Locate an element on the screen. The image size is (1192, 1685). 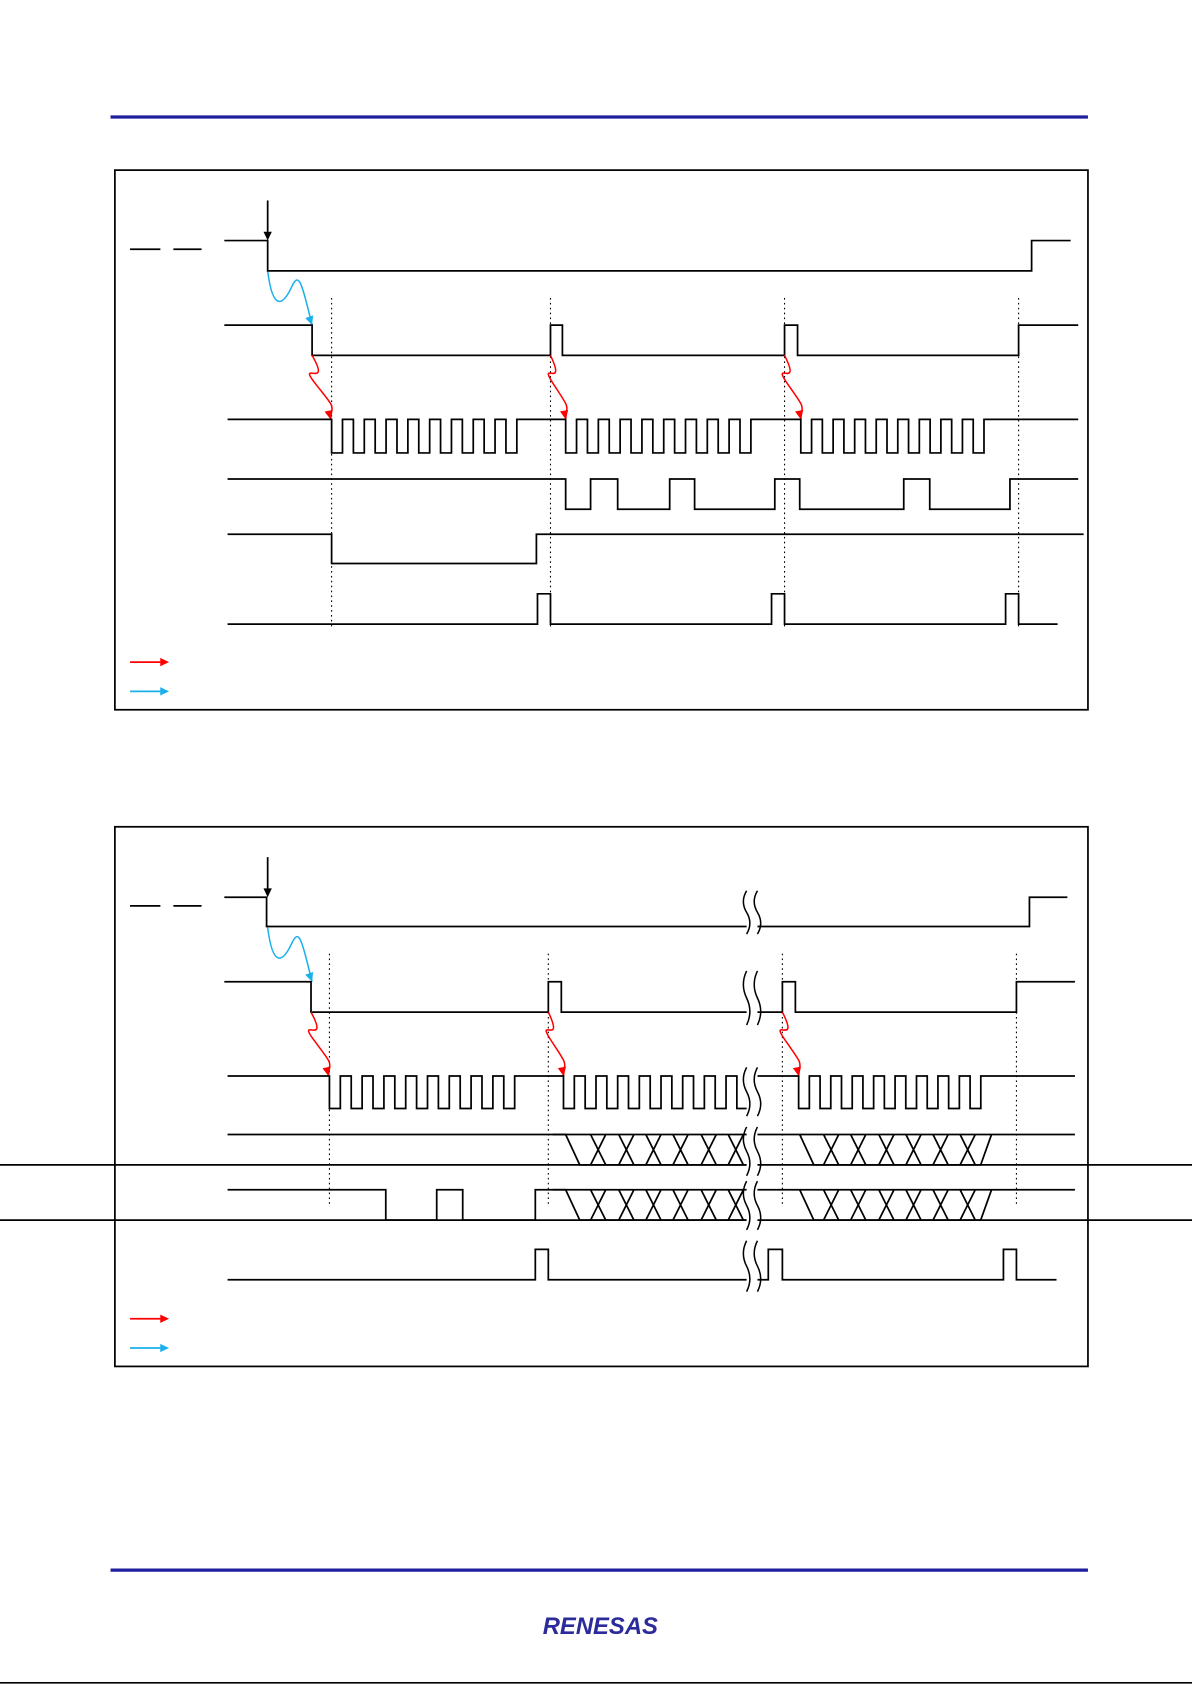
footer: RENESAS is located at coordinates (596, 1626).